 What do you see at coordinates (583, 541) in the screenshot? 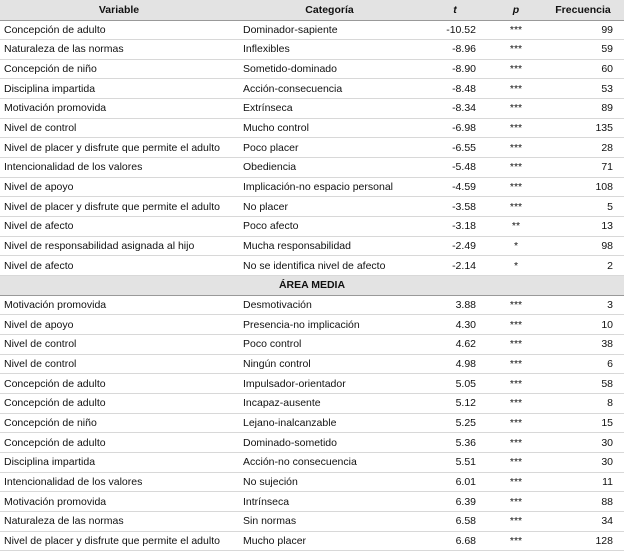
I see `table-cell: 128` at bounding box center [583, 541].